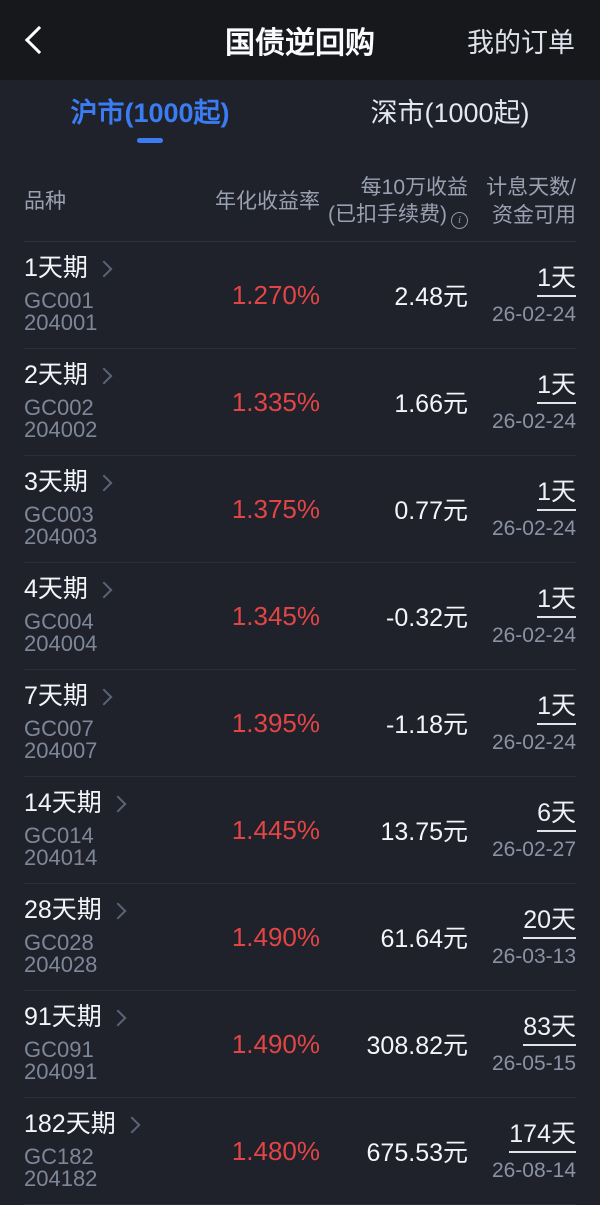 This screenshot has height=1205, width=600. What do you see at coordinates (556, 816) in the screenshot?
I see `interest-days-value: 6天` at bounding box center [556, 816].